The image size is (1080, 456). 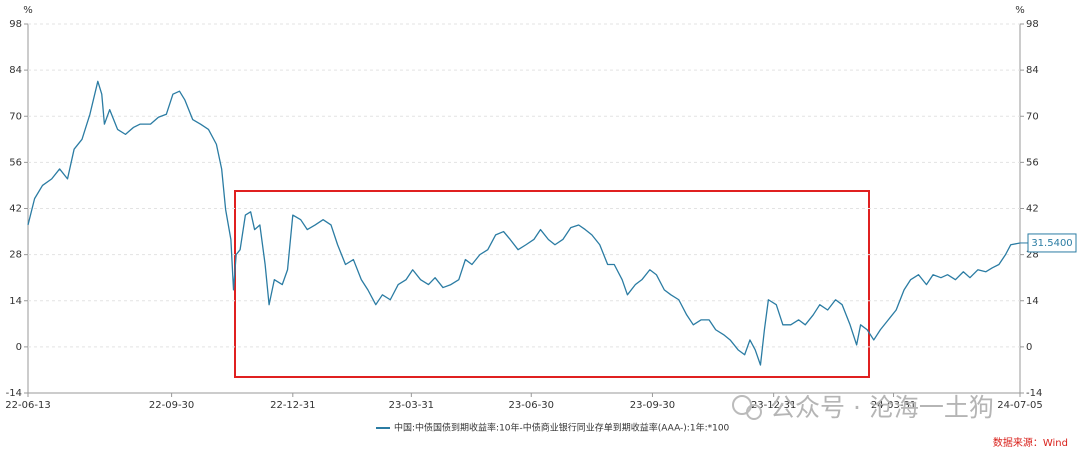 I want to click on y2-tick-label: 98, so click(x=1032, y=24).